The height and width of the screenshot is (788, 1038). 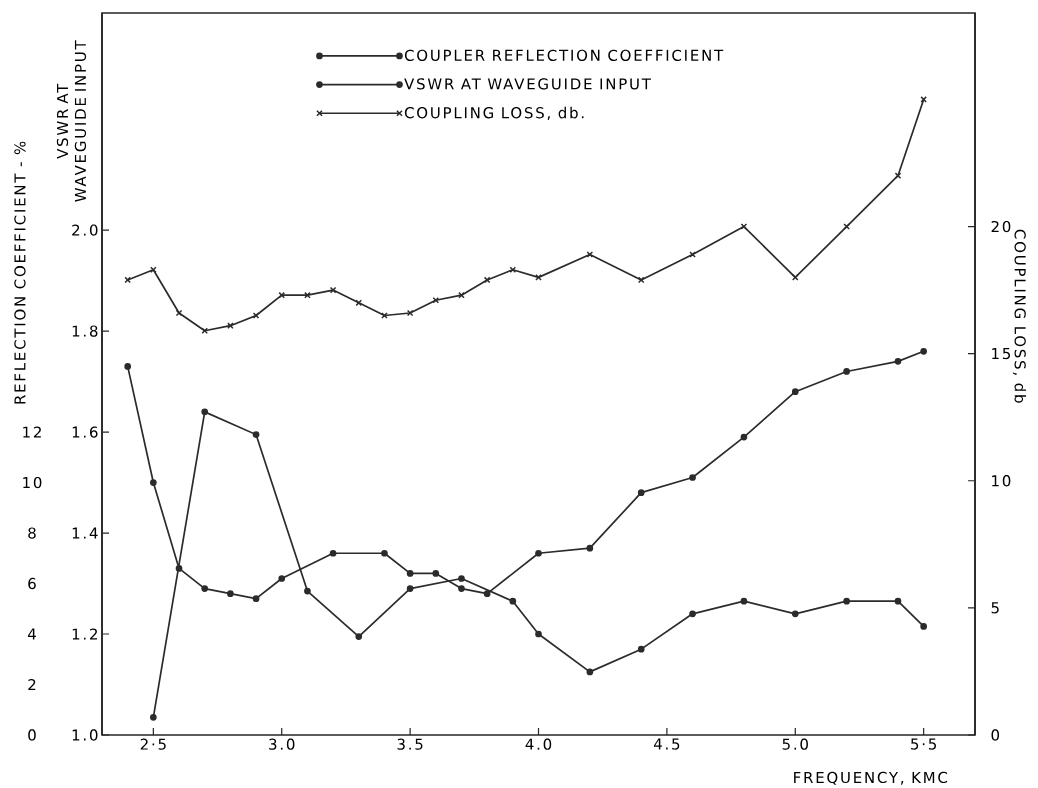 I want to click on y-tick-label: 10, so click(x=32, y=482).